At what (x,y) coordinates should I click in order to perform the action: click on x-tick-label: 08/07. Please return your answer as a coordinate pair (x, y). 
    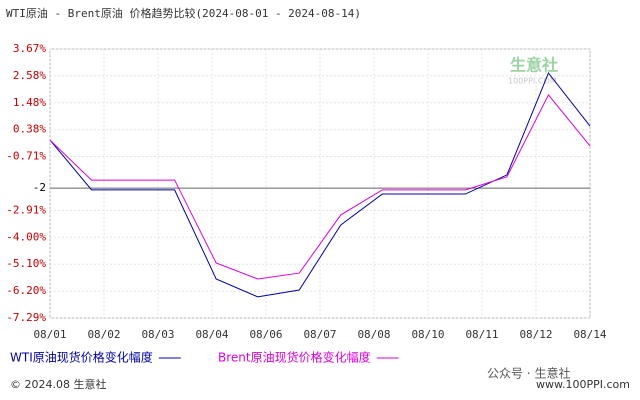
    Looking at the image, I should click on (319, 334).